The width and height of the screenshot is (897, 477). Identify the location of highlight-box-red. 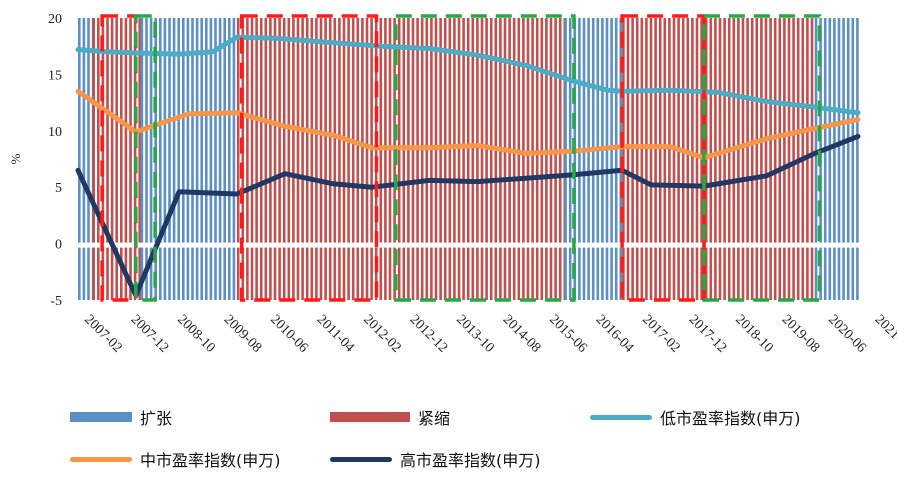
(309, 158).